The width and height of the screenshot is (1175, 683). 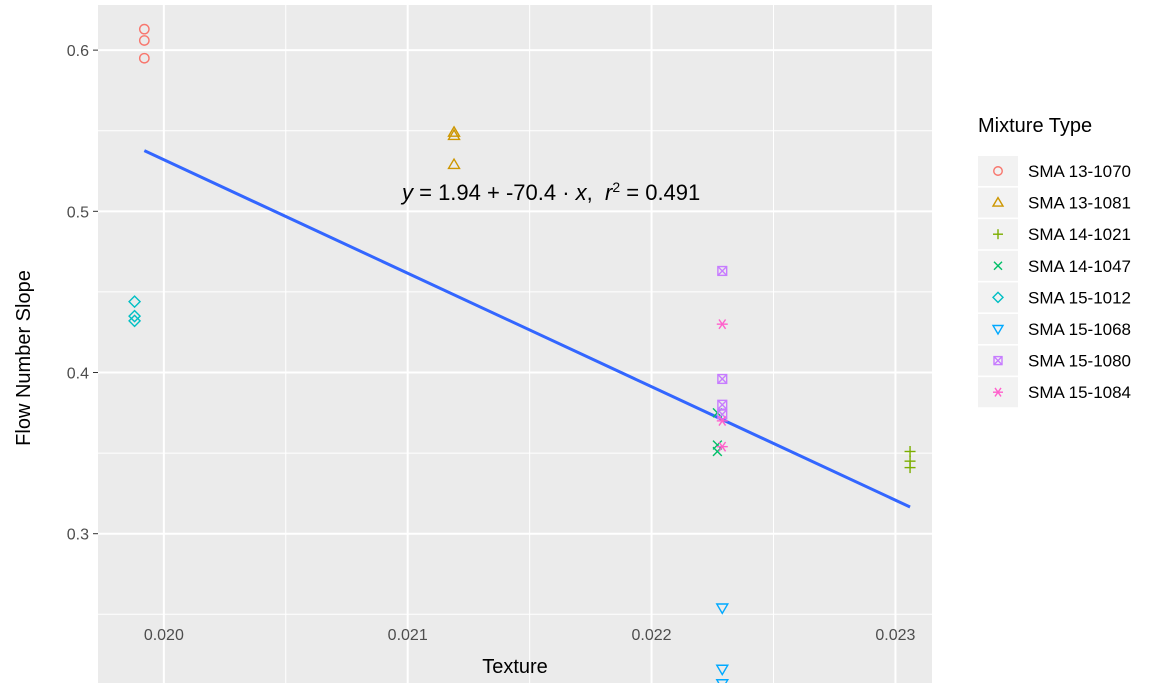 What do you see at coordinates (1079, 329) in the screenshot?
I see `legend-item-label: SMA 15-1068` at bounding box center [1079, 329].